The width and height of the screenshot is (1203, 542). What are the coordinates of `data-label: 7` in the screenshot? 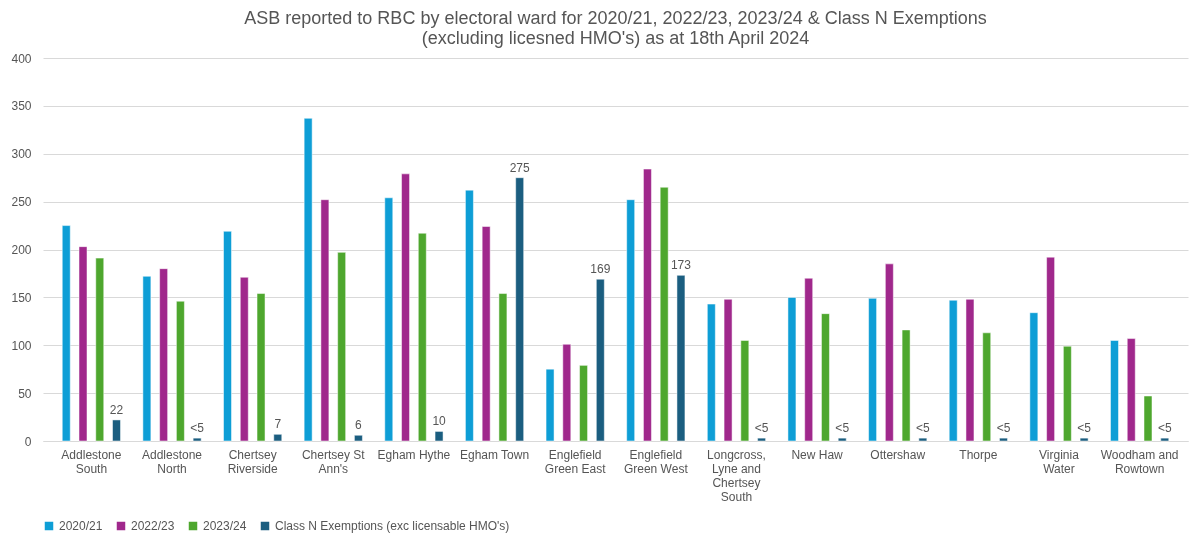 It's located at (278, 424).